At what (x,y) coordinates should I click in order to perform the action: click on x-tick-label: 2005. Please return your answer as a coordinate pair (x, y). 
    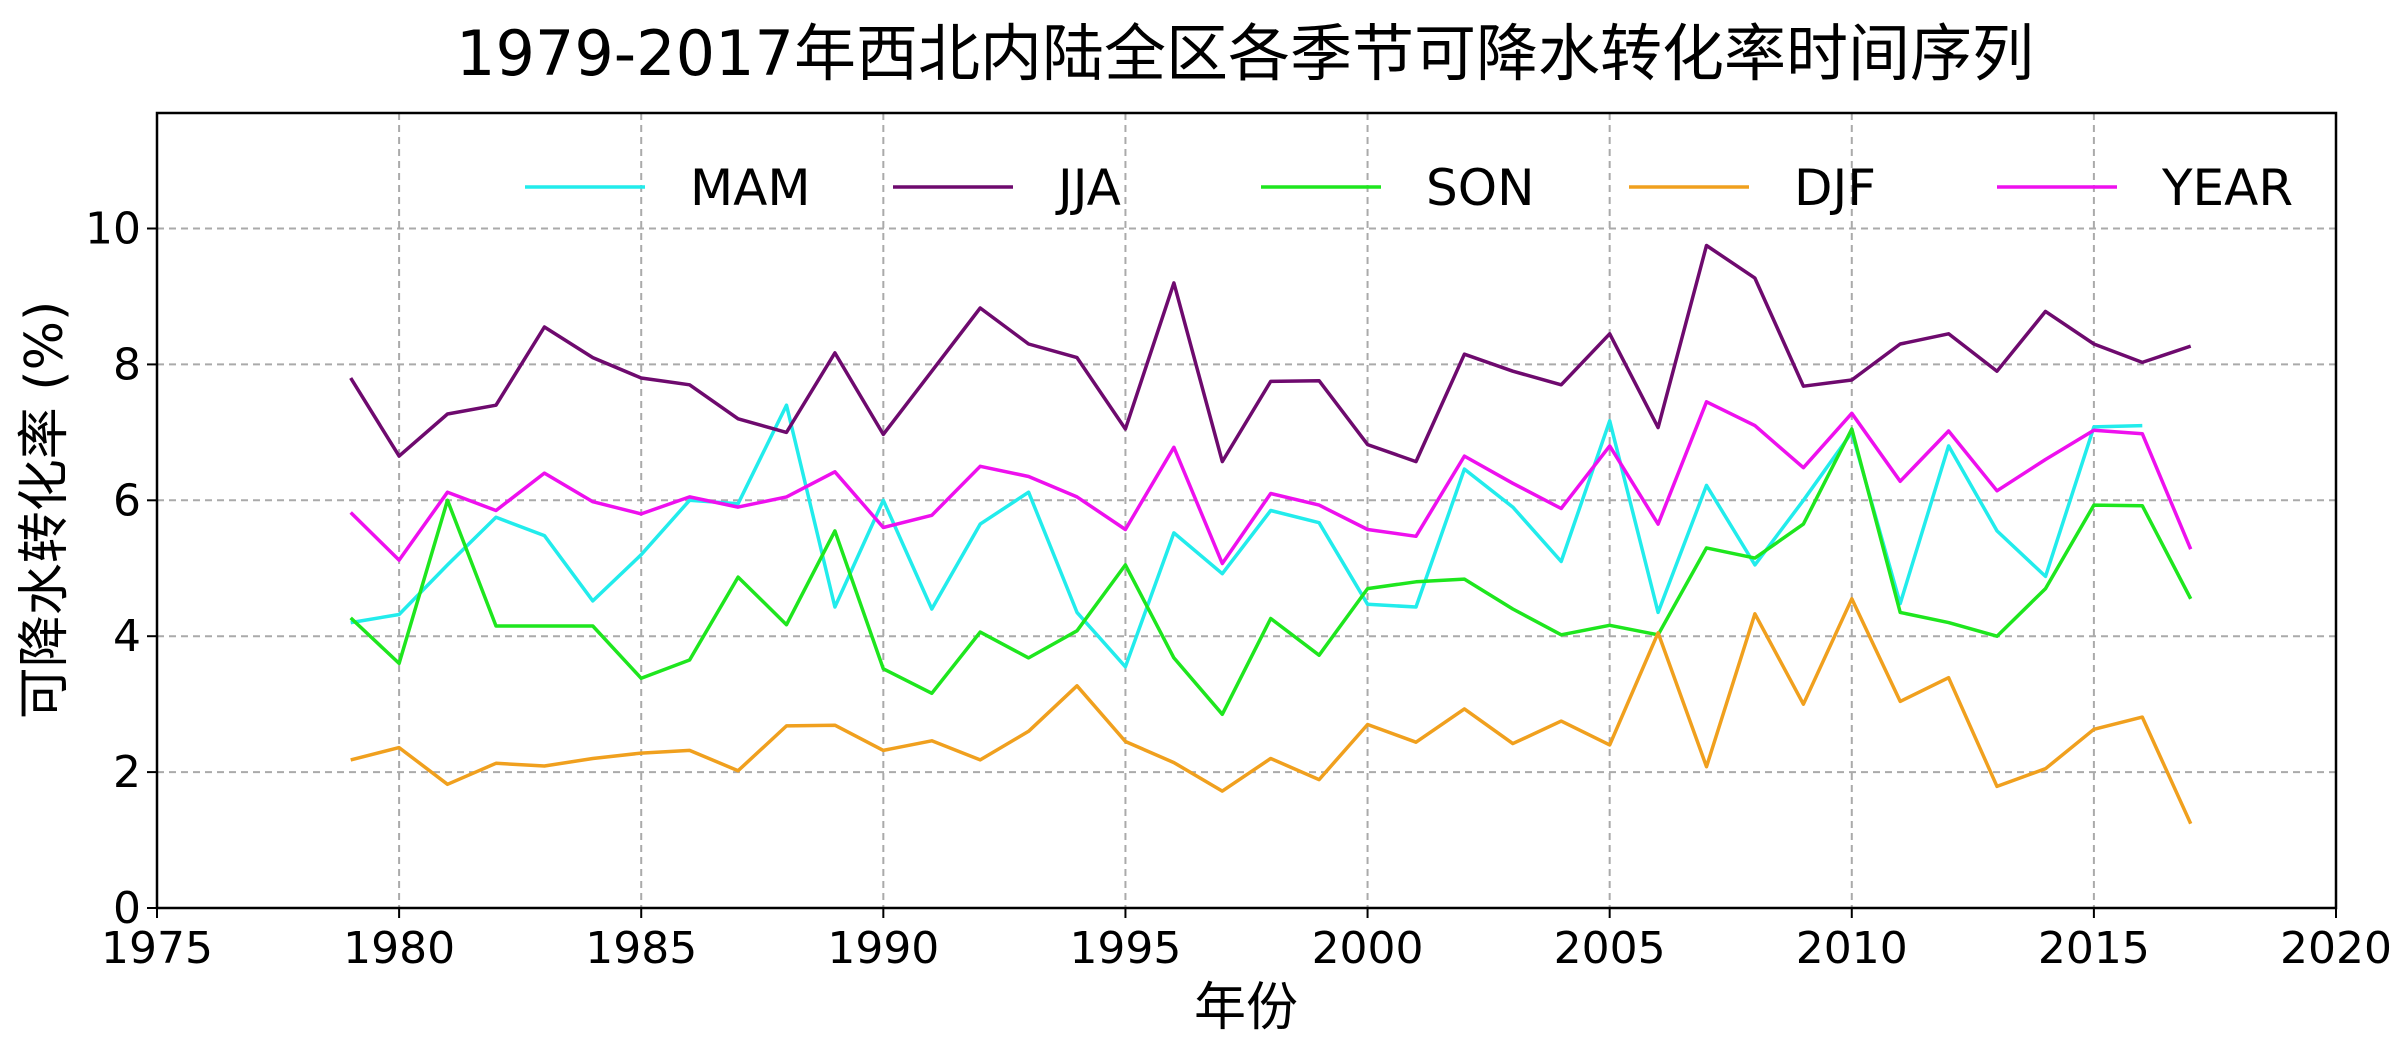
    Looking at the image, I should click on (1610, 948).